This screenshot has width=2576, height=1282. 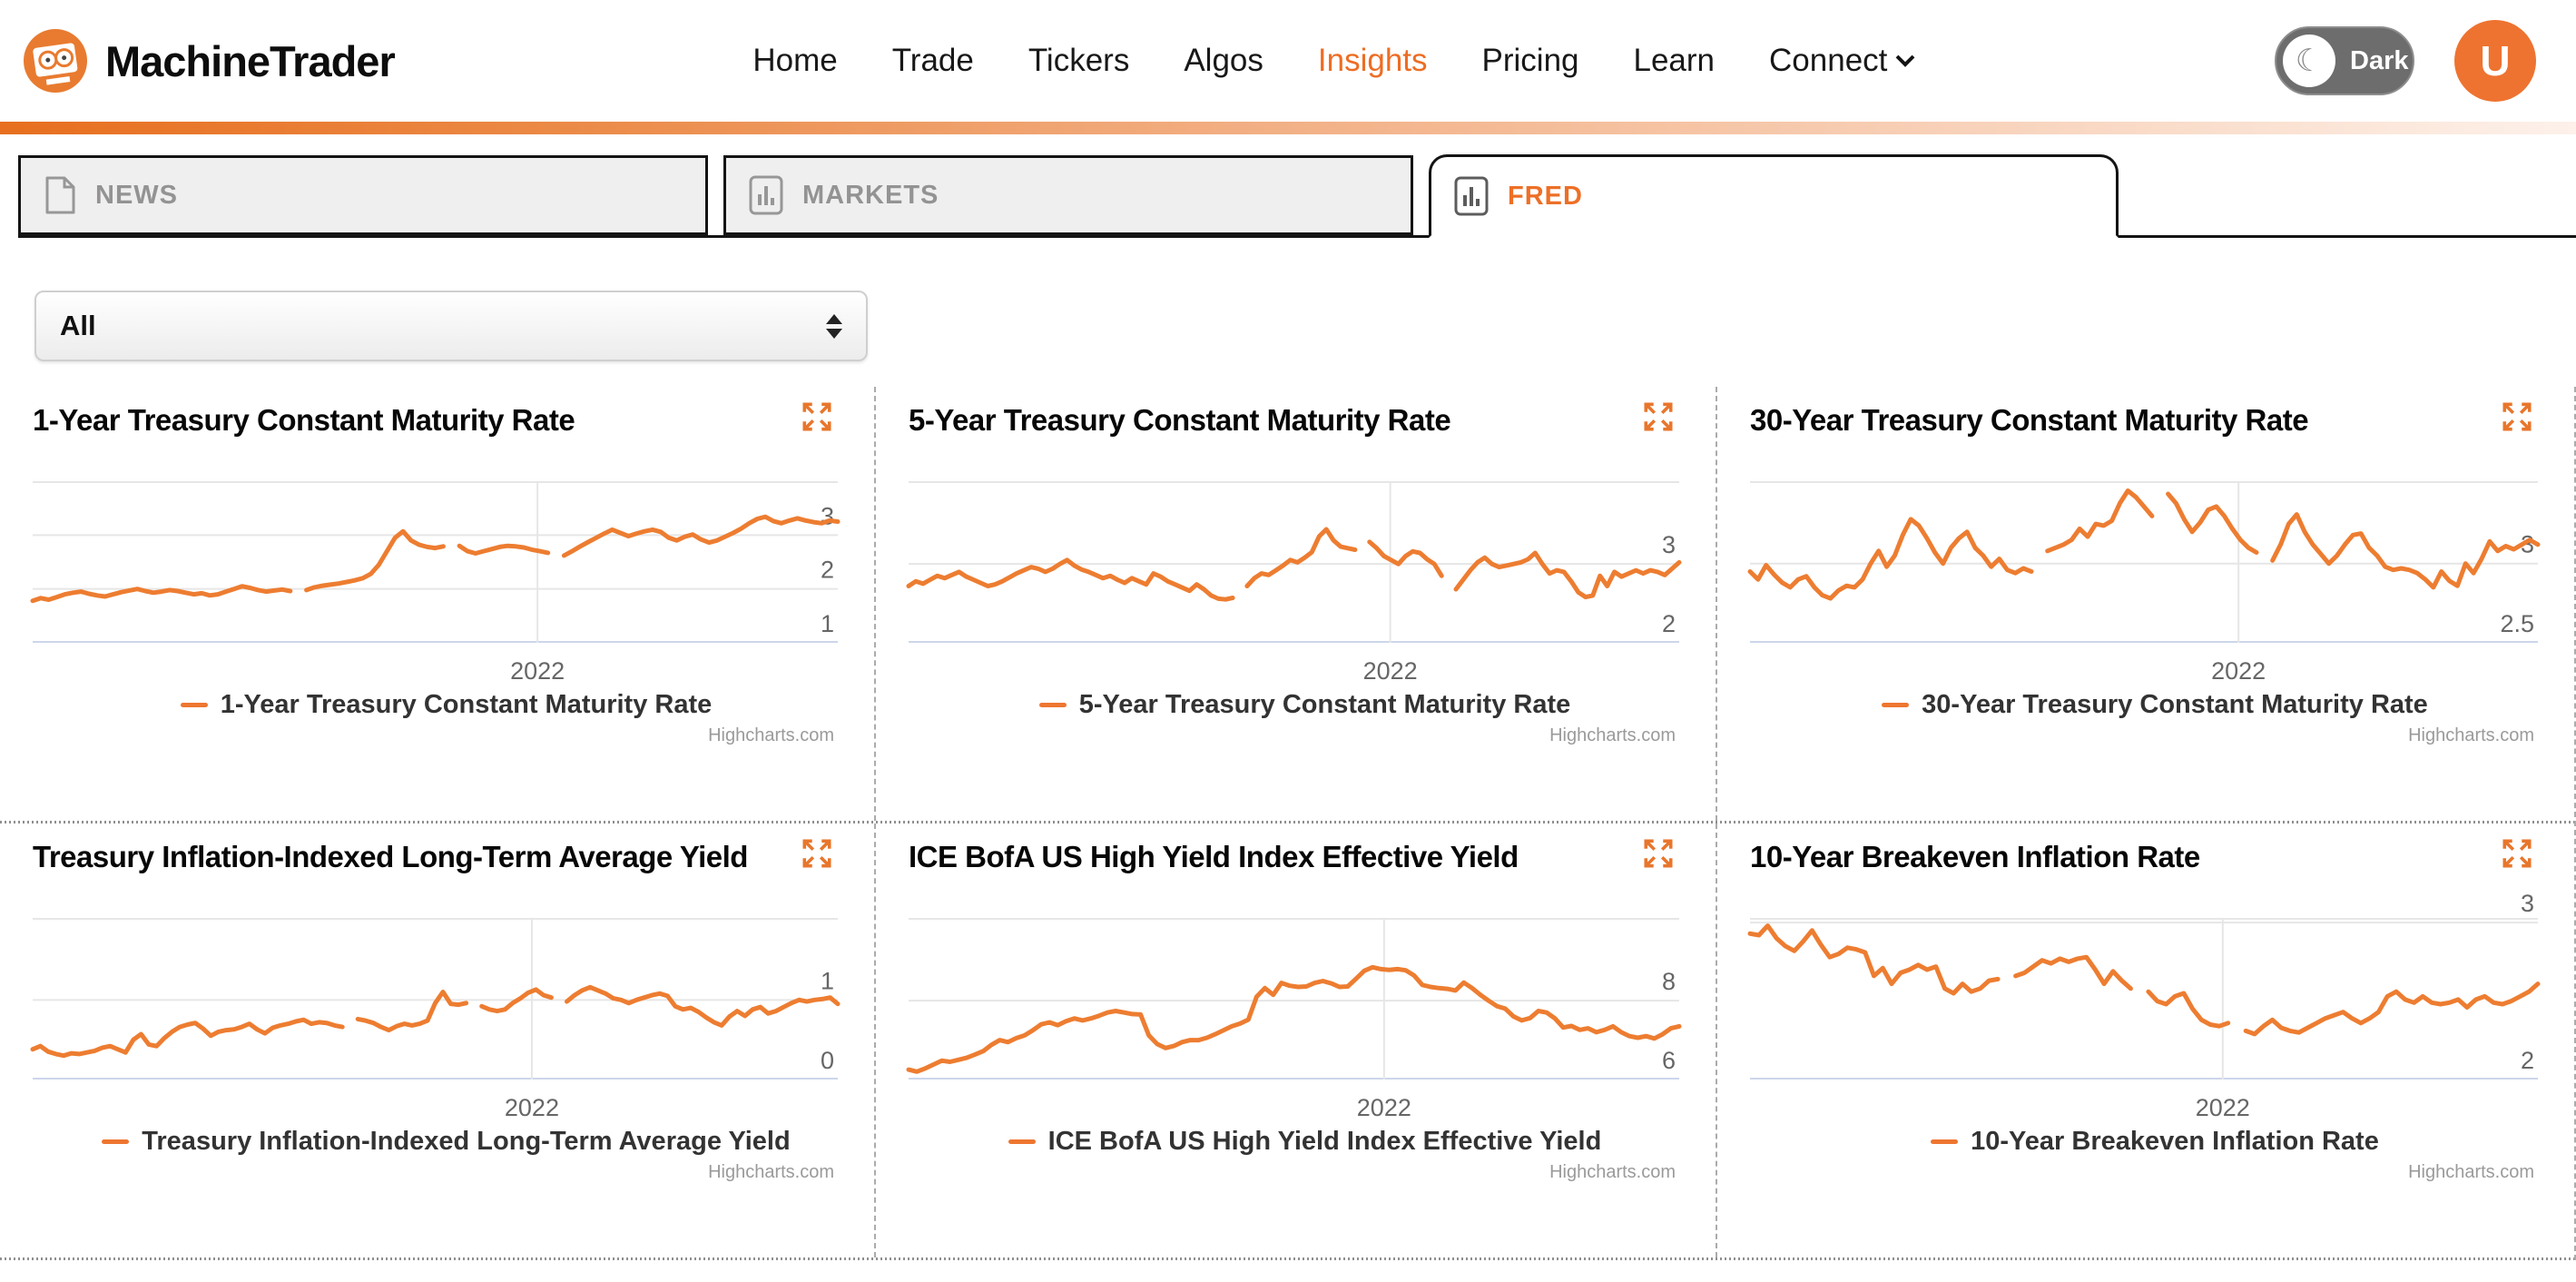 I want to click on dark-mode-toggle: ☾ Dark, so click(x=2344, y=60).